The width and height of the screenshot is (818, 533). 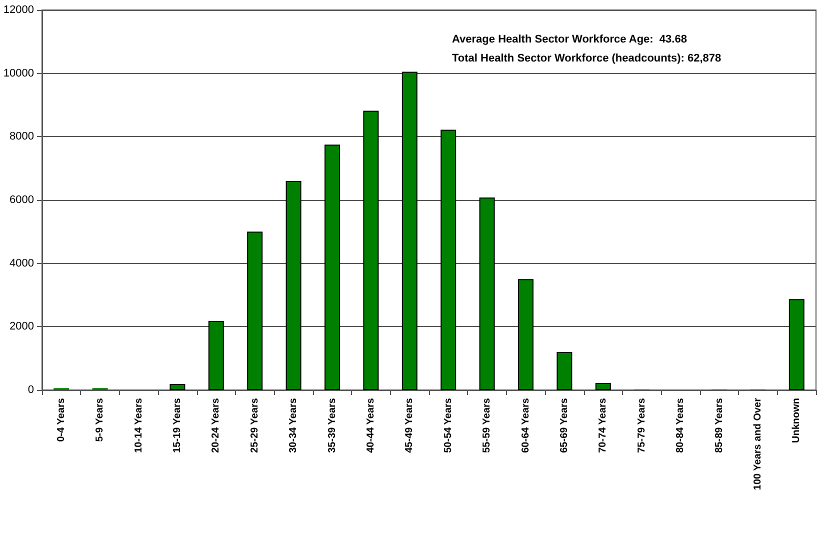 What do you see at coordinates (22, 200) in the screenshot?
I see `y-tick-label: 6000` at bounding box center [22, 200].